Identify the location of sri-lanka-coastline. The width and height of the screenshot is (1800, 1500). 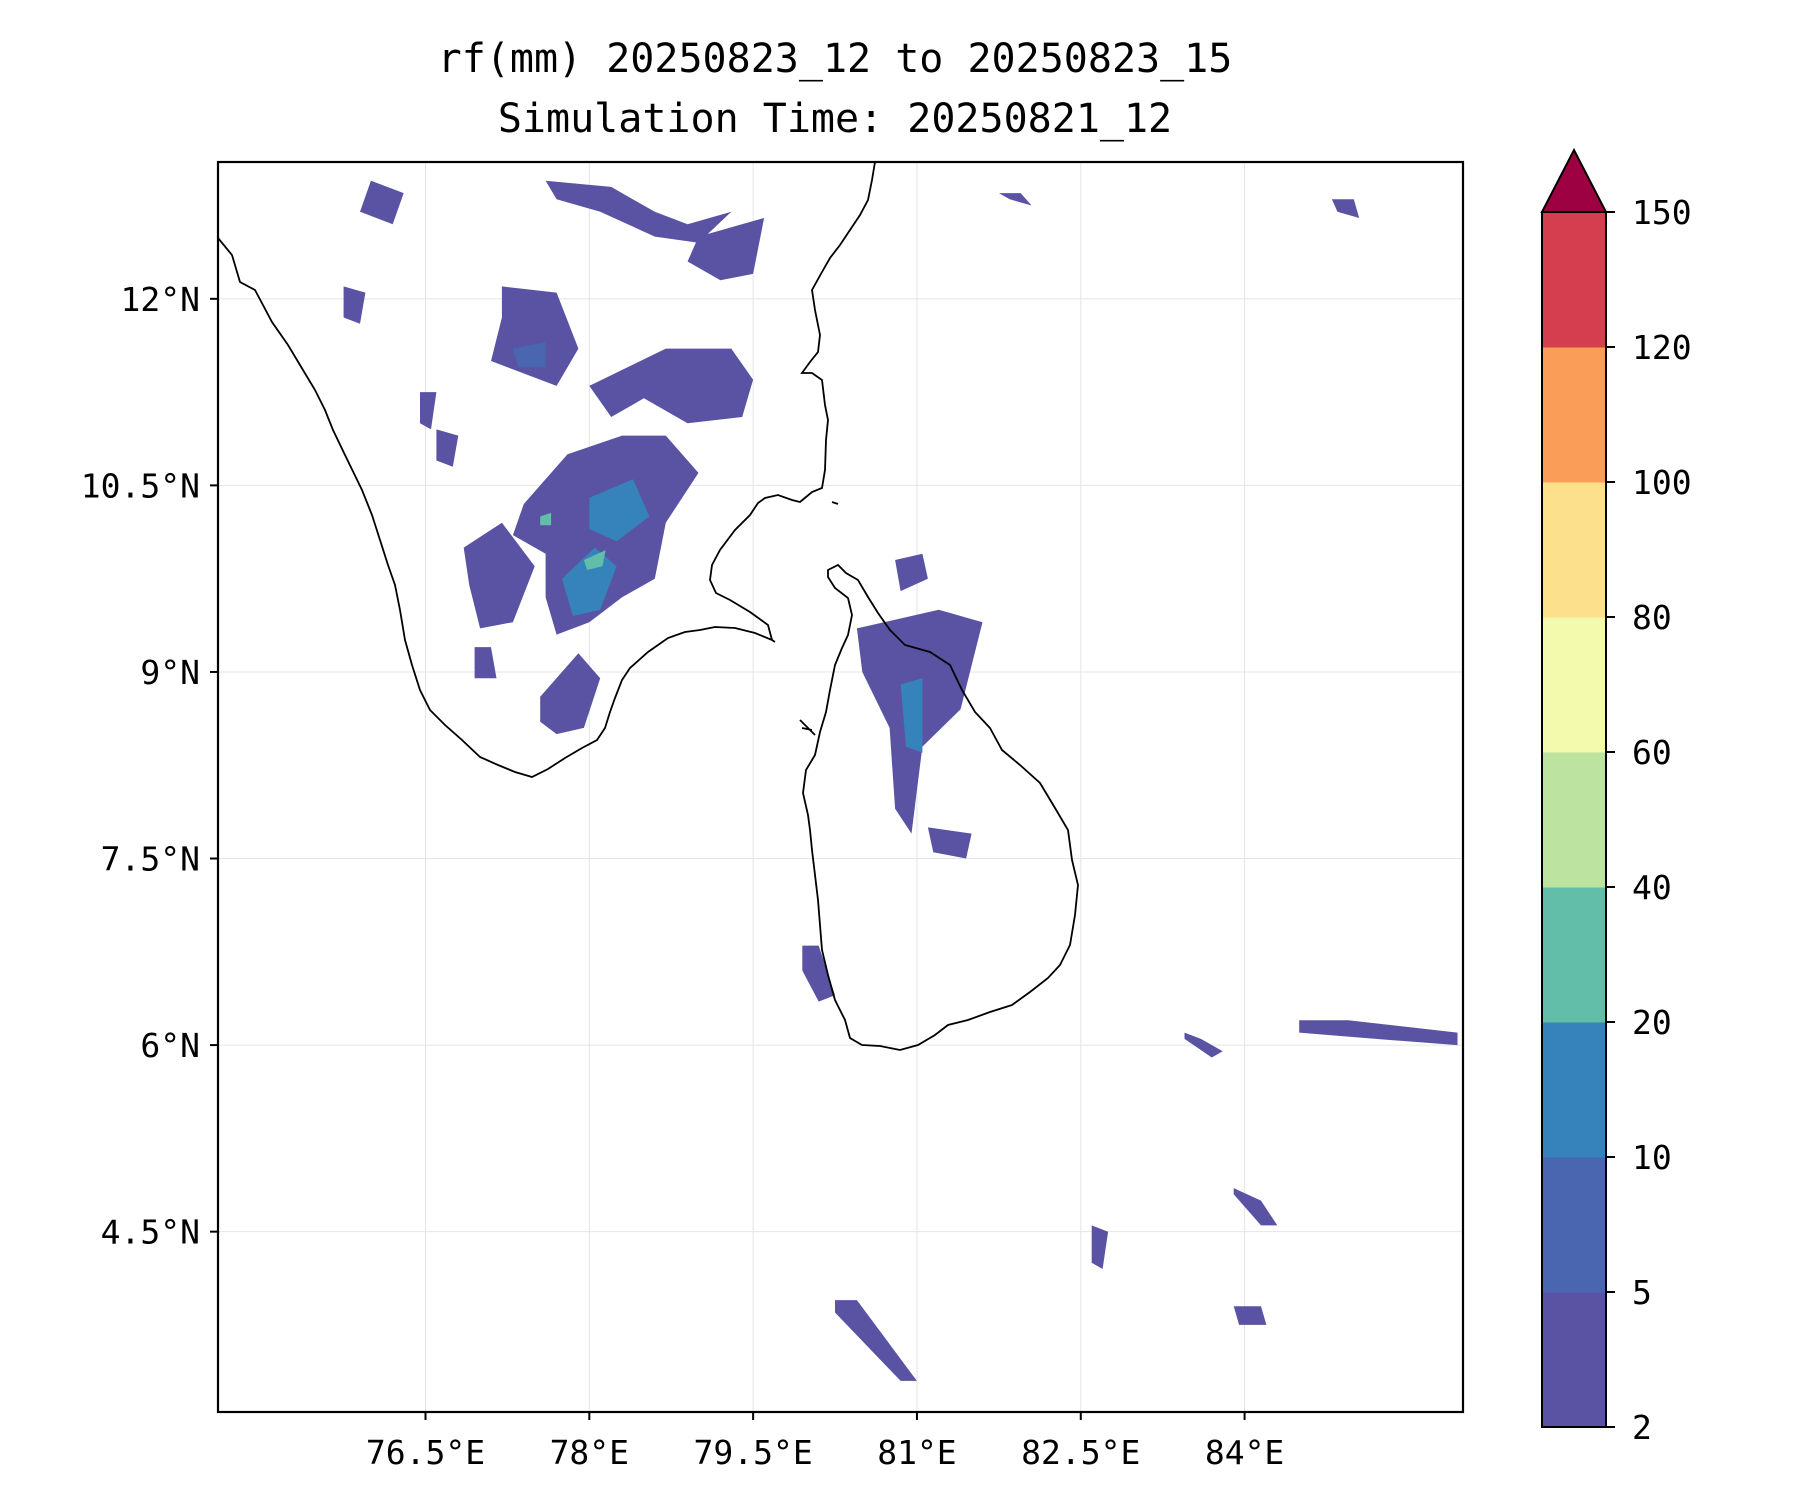
(940, 807).